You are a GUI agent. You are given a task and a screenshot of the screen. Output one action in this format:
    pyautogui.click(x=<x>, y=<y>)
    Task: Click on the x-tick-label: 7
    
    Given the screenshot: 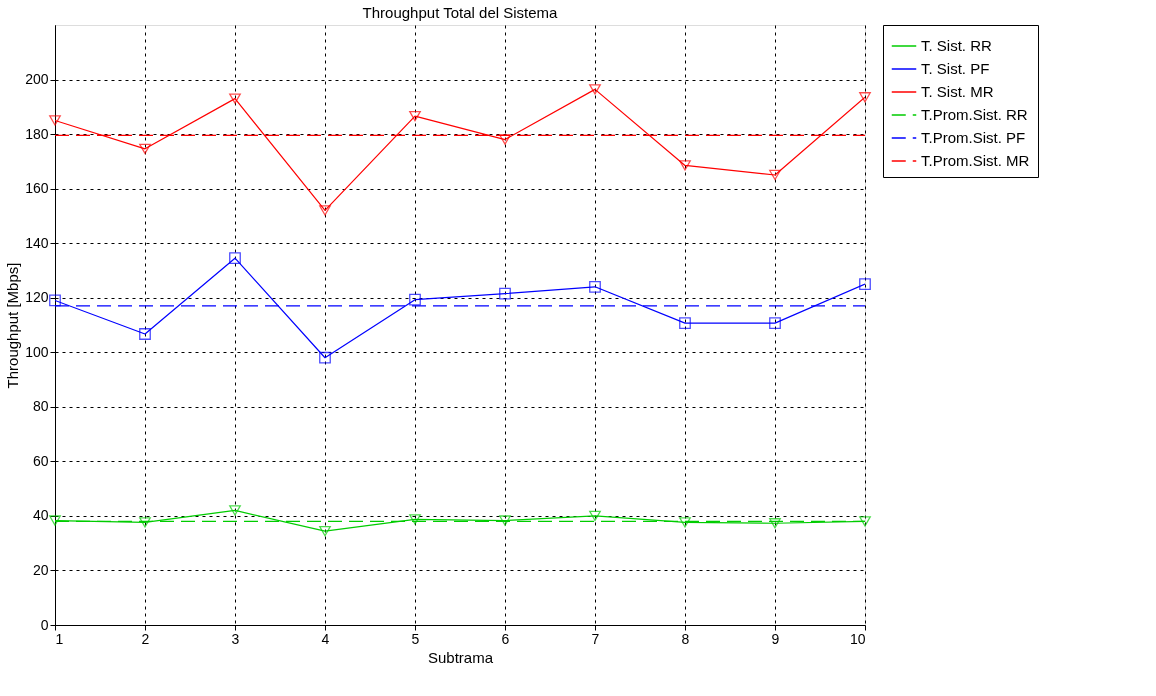 What is the action you would take?
    pyautogui.click(x=595, y=638)
    